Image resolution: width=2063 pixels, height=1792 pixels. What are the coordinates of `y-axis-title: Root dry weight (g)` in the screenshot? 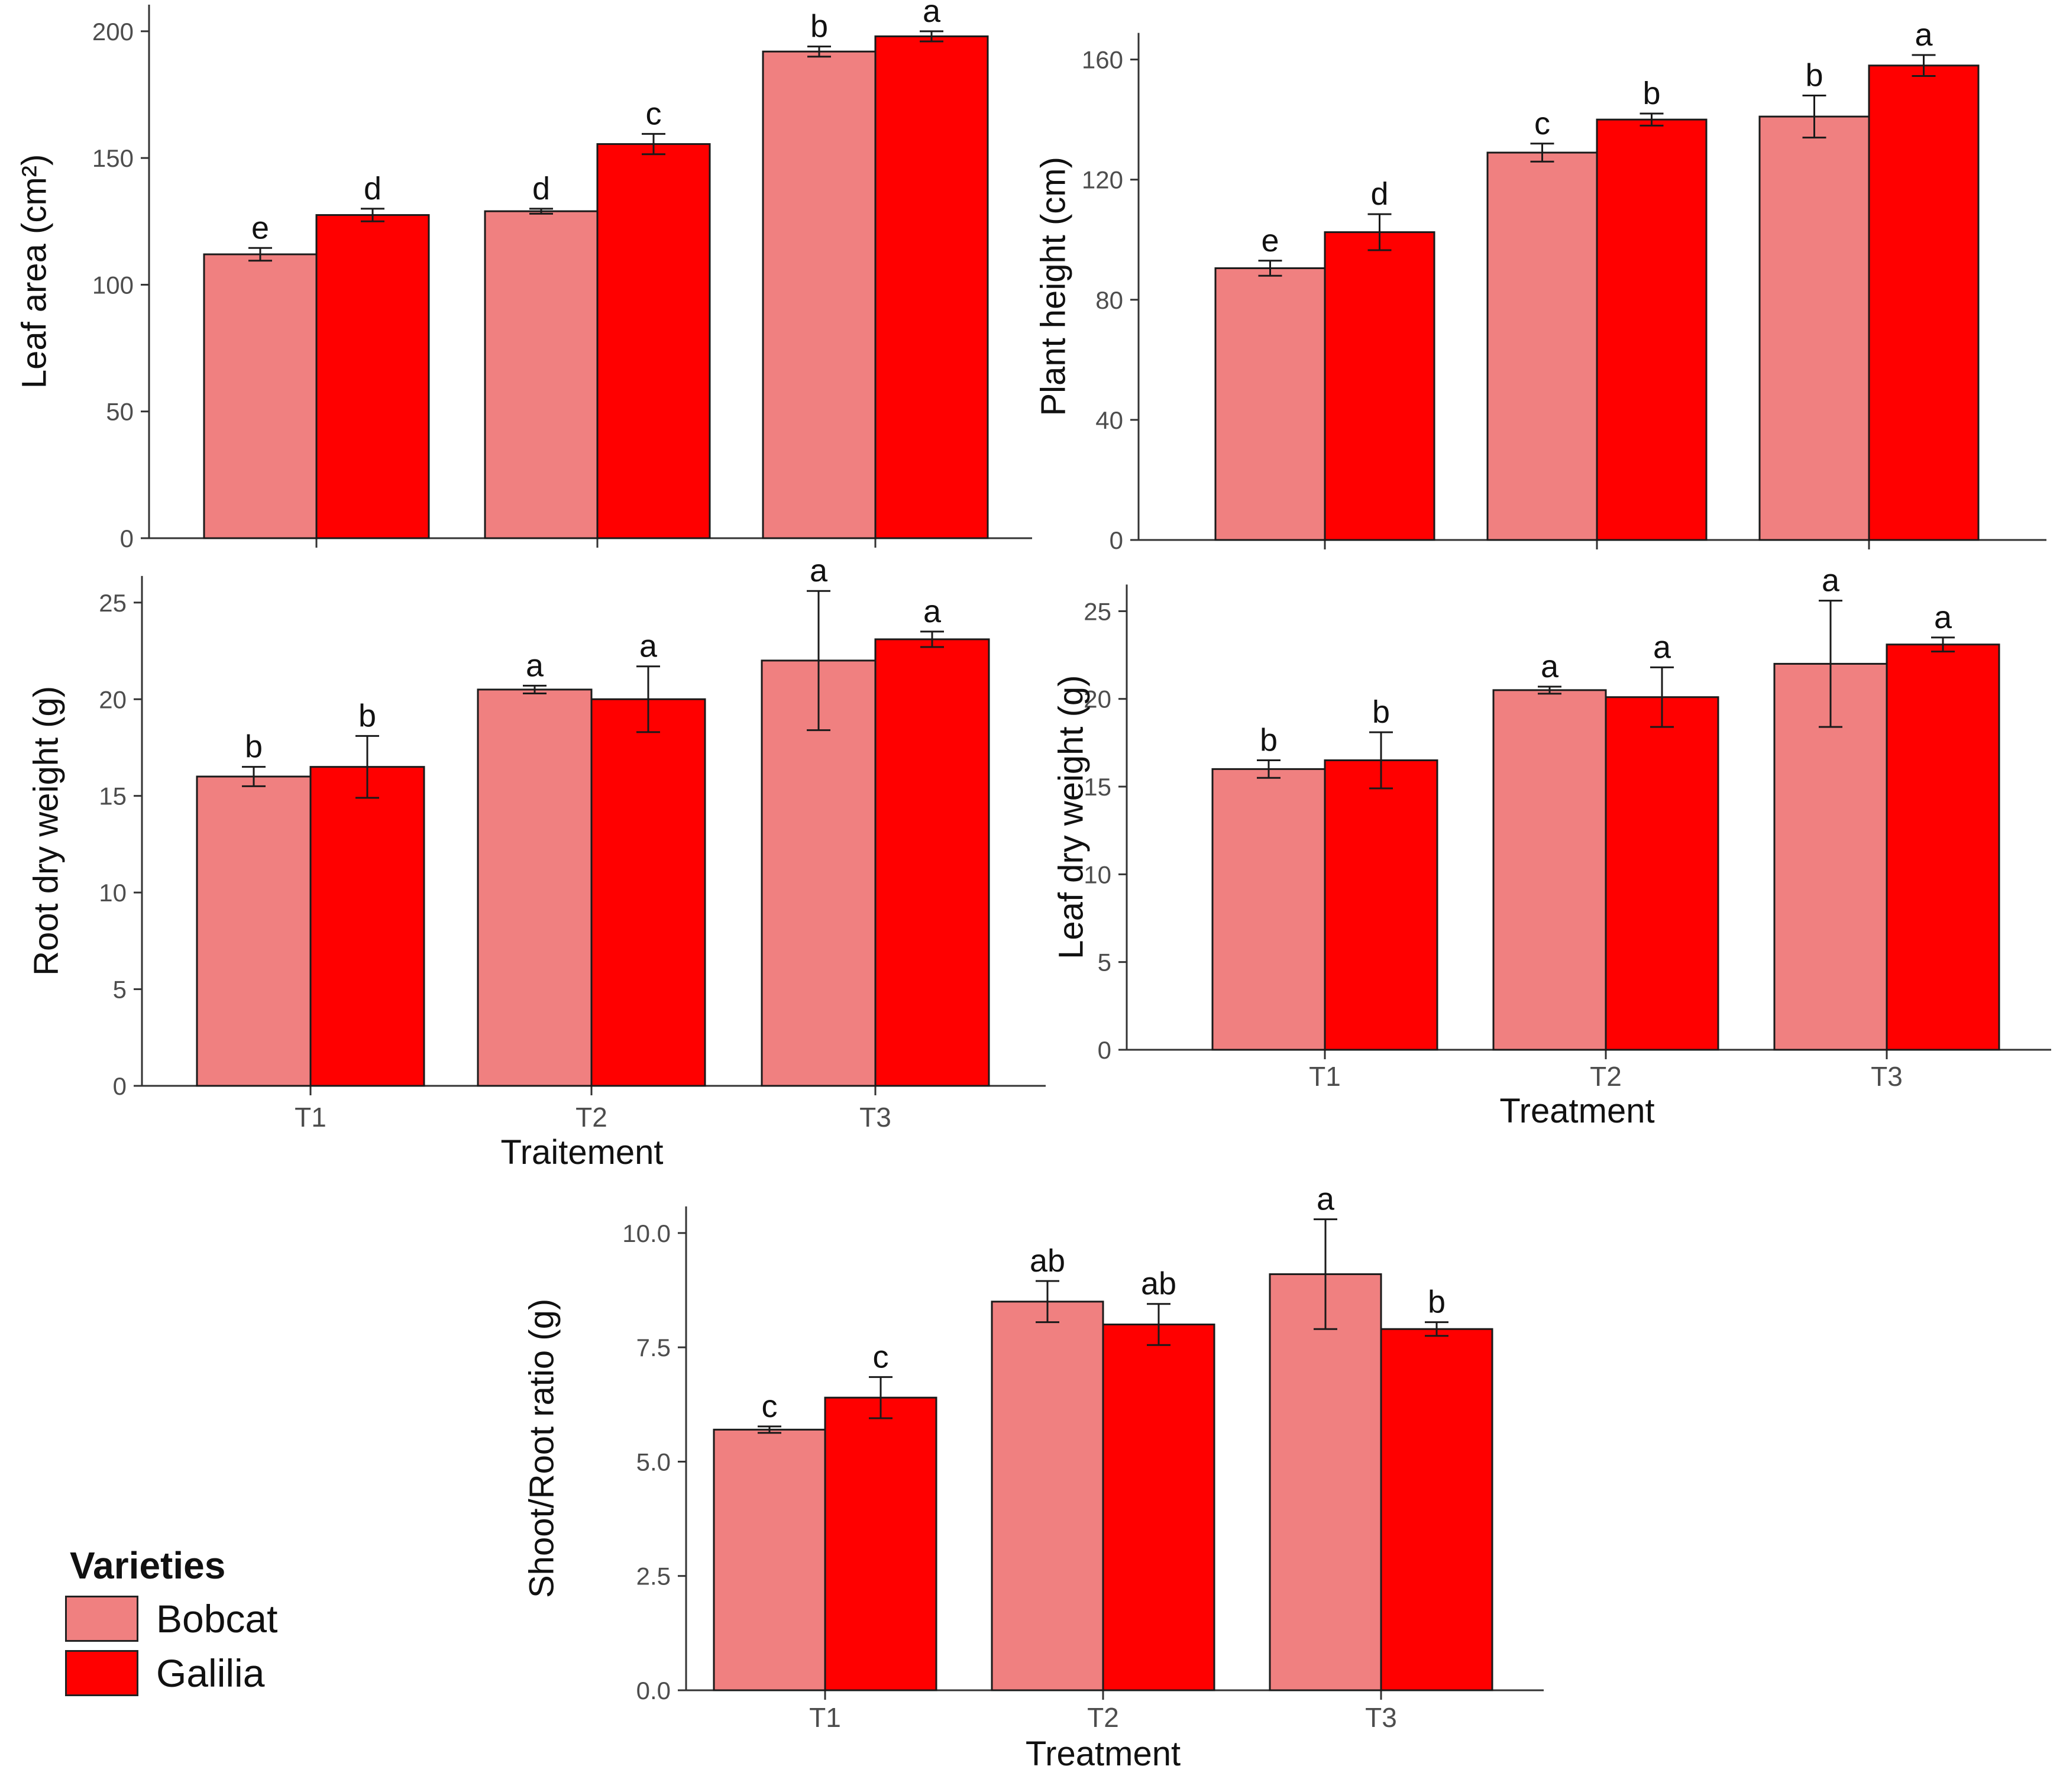 It's located at (46, 831).